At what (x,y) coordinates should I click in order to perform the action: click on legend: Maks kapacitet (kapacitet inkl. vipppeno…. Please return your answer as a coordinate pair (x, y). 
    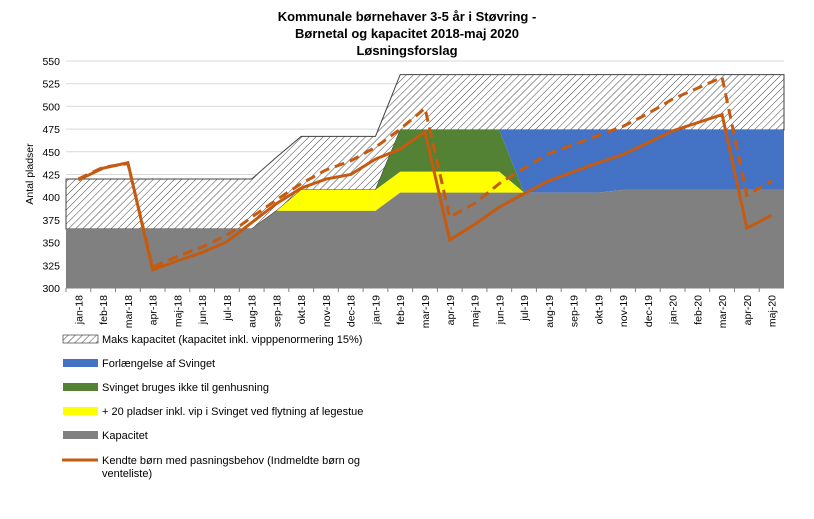
    Looking at the image, I should click on (212, 407).